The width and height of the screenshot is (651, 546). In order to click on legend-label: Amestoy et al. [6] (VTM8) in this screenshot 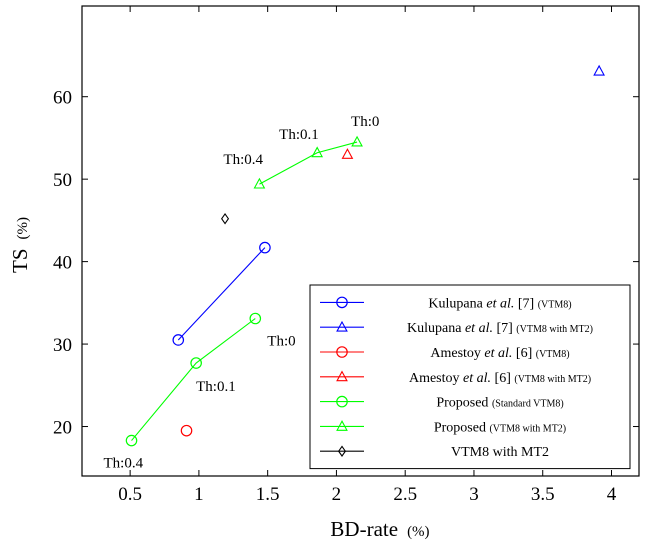, I will do `click(499, 353)`.